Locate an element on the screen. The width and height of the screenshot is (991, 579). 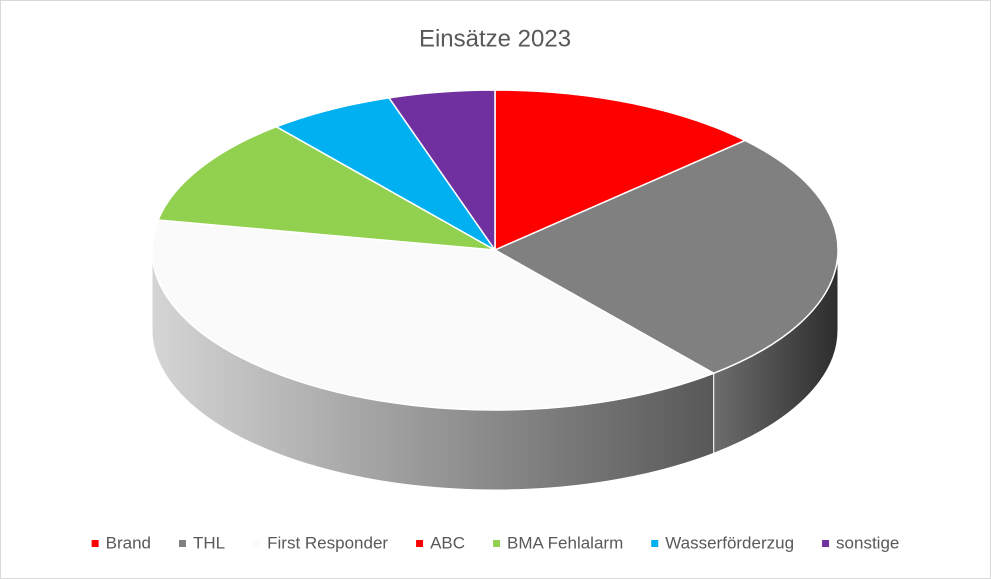
legend-label: Wasserförderzug is located at coordinates (729, 542).